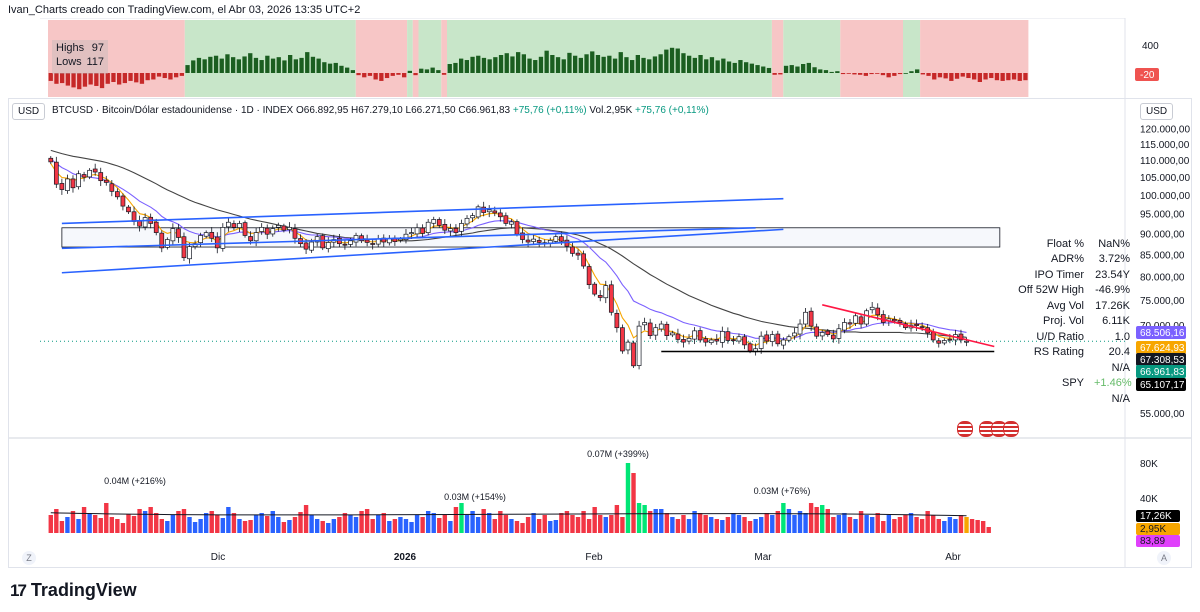 The image size is (1200, 612). What do you see at coordinates (618, 454) in the screenshot?
I see `volume-annotation: 0.07M (+399%)` at bounding box center [618, 454].